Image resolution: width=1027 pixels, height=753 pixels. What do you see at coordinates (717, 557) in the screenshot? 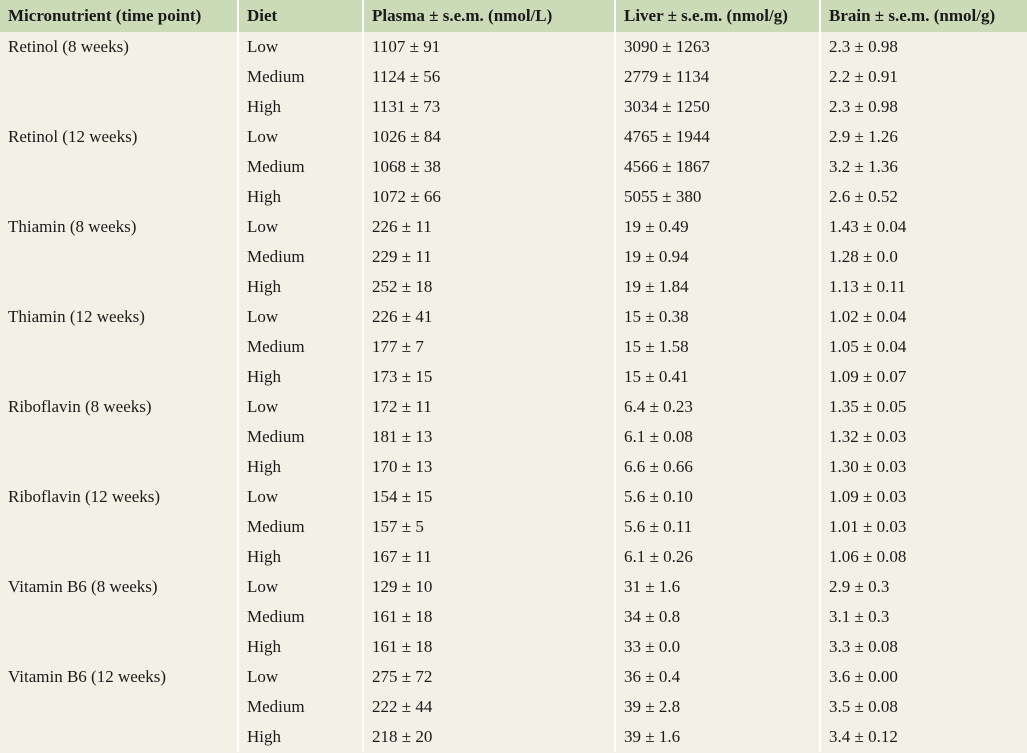
I see `table-cell: 6.1 ± 0.26` at bounding box center [717, 557].